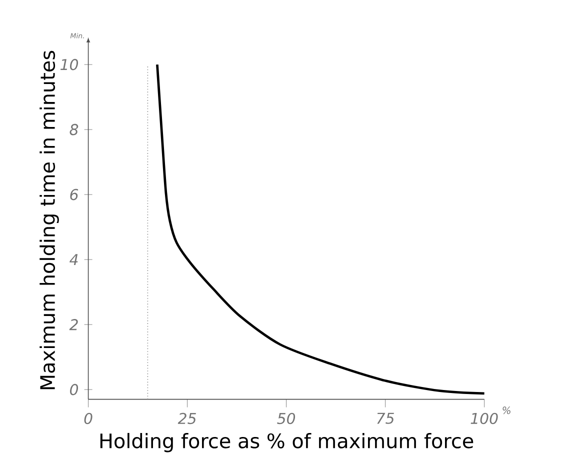  What do you see at coordinates (74, 259) in the screenshot?
I see `y-tick-label: 4` at bounding box center [74, 259].